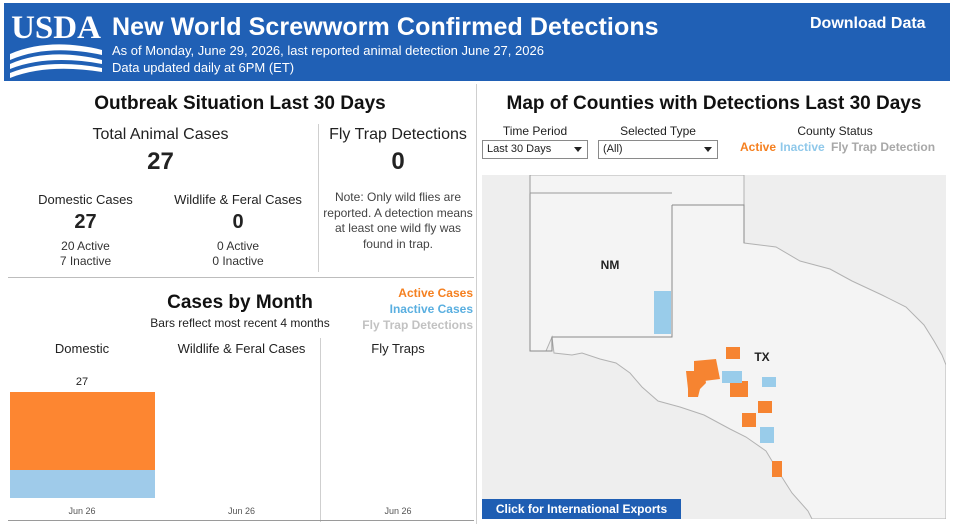  What do you see at coordinates (868, 23) in the screenshot?
I see `download-data-button: Download Data` at bounding box center [868, 23].